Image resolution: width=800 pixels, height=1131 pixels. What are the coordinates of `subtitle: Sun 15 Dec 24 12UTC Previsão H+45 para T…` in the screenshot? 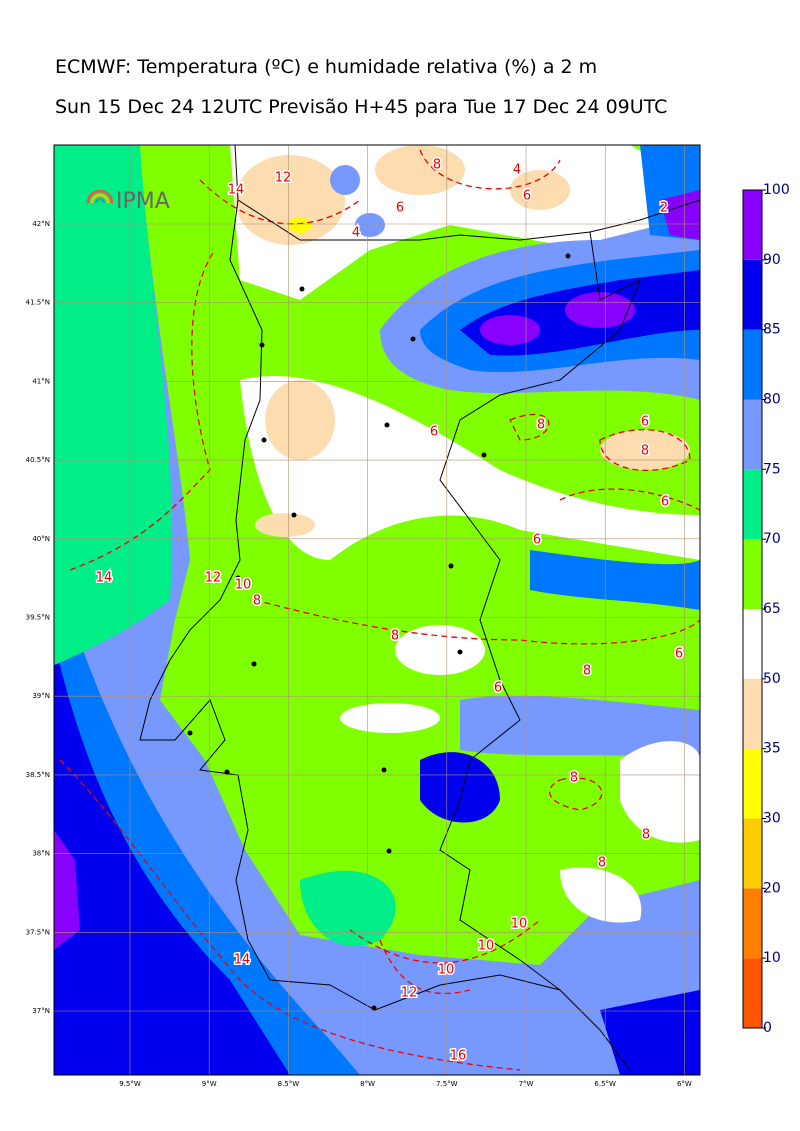 It's located at (361, 107).